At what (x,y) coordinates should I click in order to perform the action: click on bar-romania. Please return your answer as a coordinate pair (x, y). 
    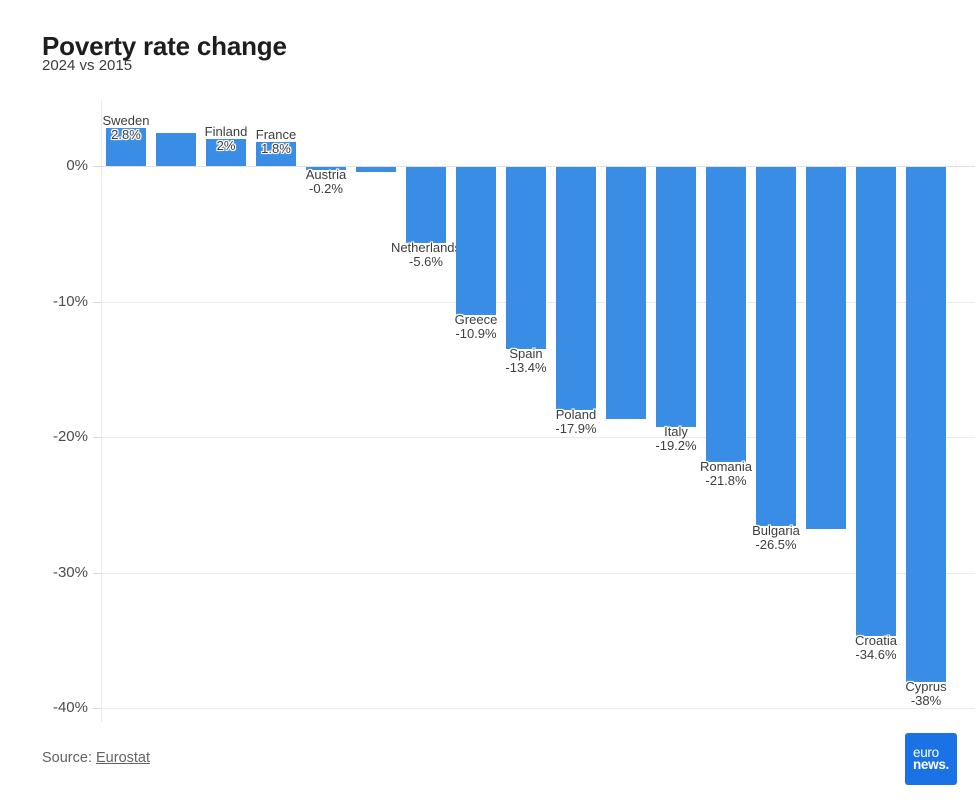
    Looking at the image, I should click on (726, 314).